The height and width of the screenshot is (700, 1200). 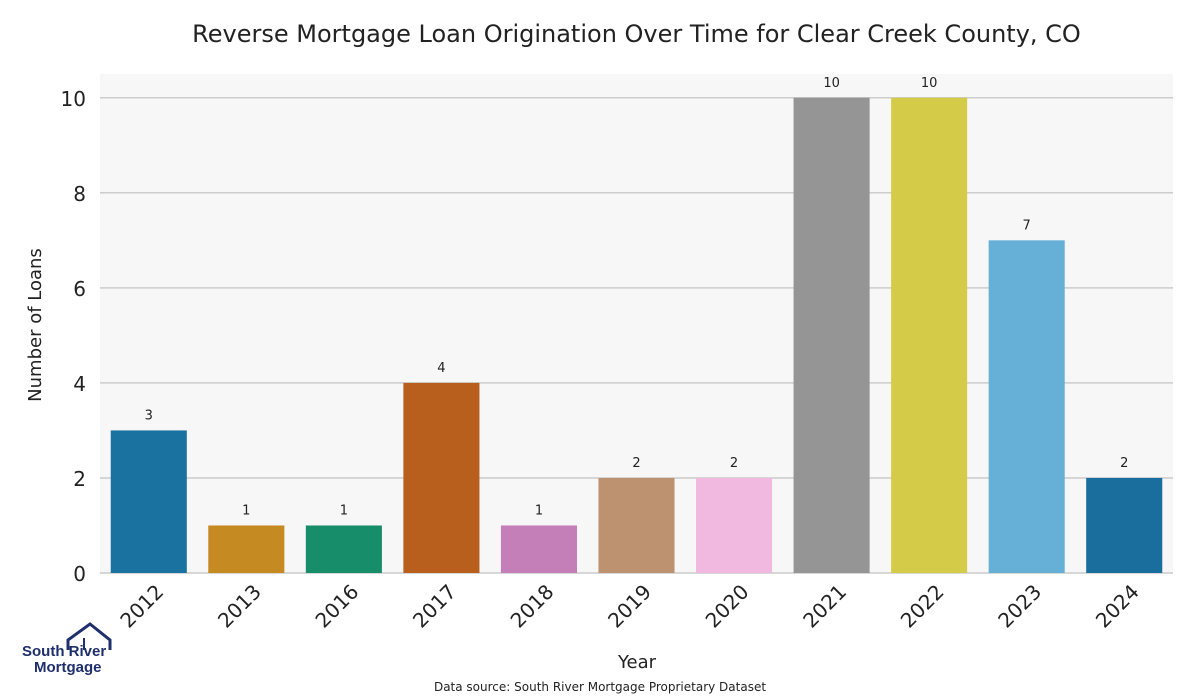 I want to click on x-tick-label-2013: 2013, so click(x=239, y=606).